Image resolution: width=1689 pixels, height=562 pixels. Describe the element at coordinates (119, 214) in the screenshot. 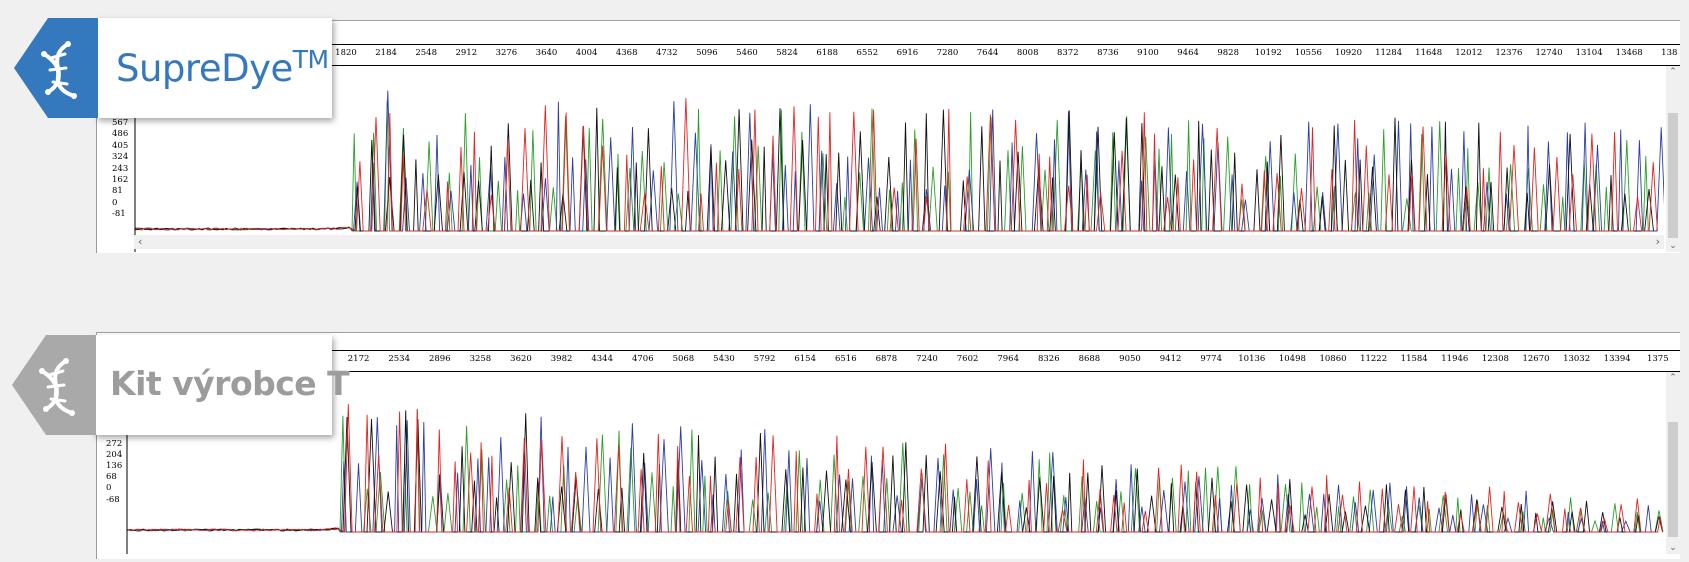

I see `y-tick-label: -81` at that location.